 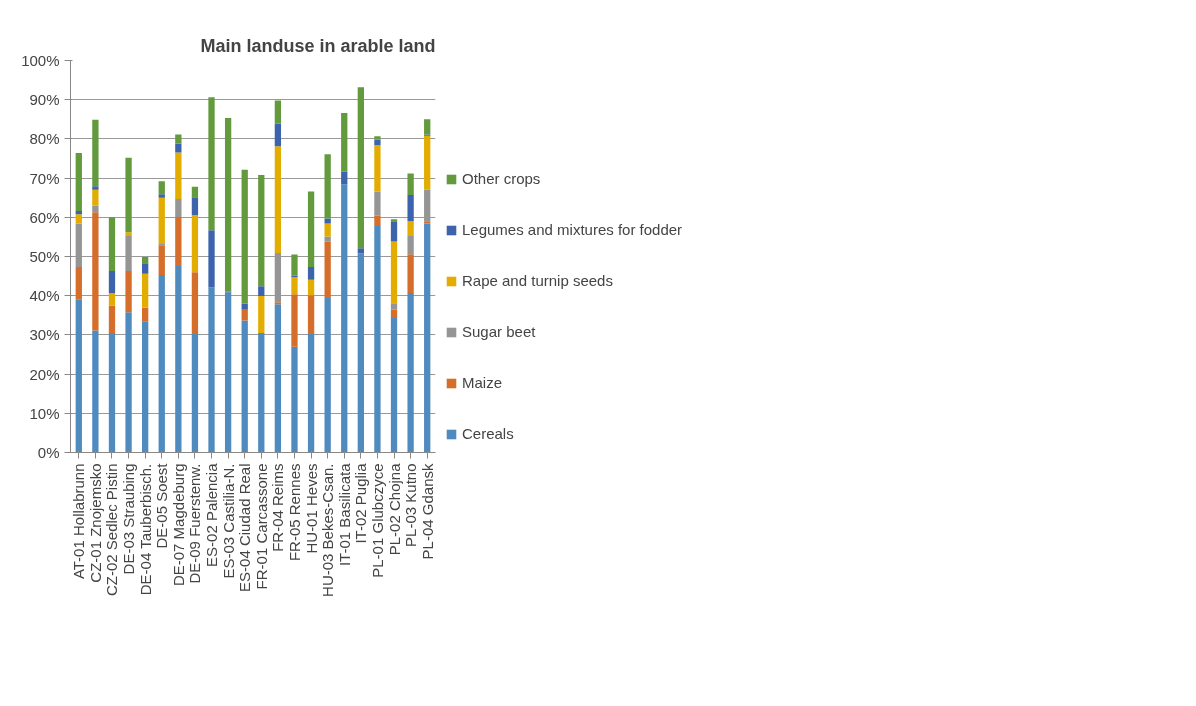 What do you see at coordinates (44, 139) in the screenshot?
I see `y-tick-label: 80%` at bounding box center [44, 139].